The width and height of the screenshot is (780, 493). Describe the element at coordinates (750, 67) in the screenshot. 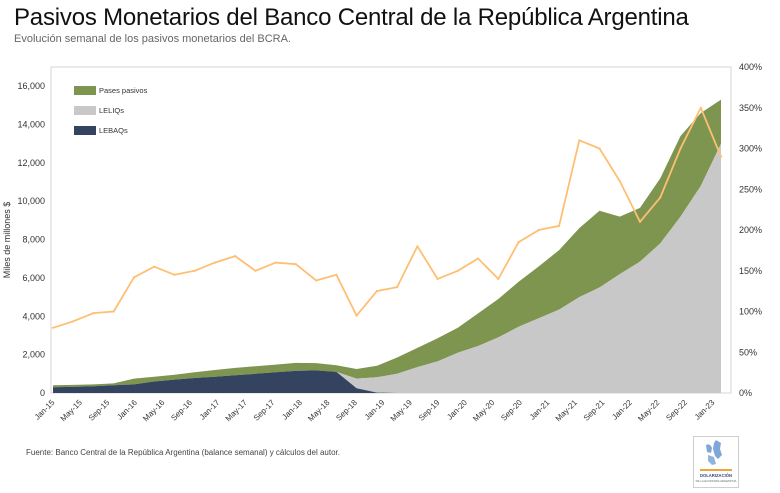

I see `y2-tick-label: 400%` at that location.